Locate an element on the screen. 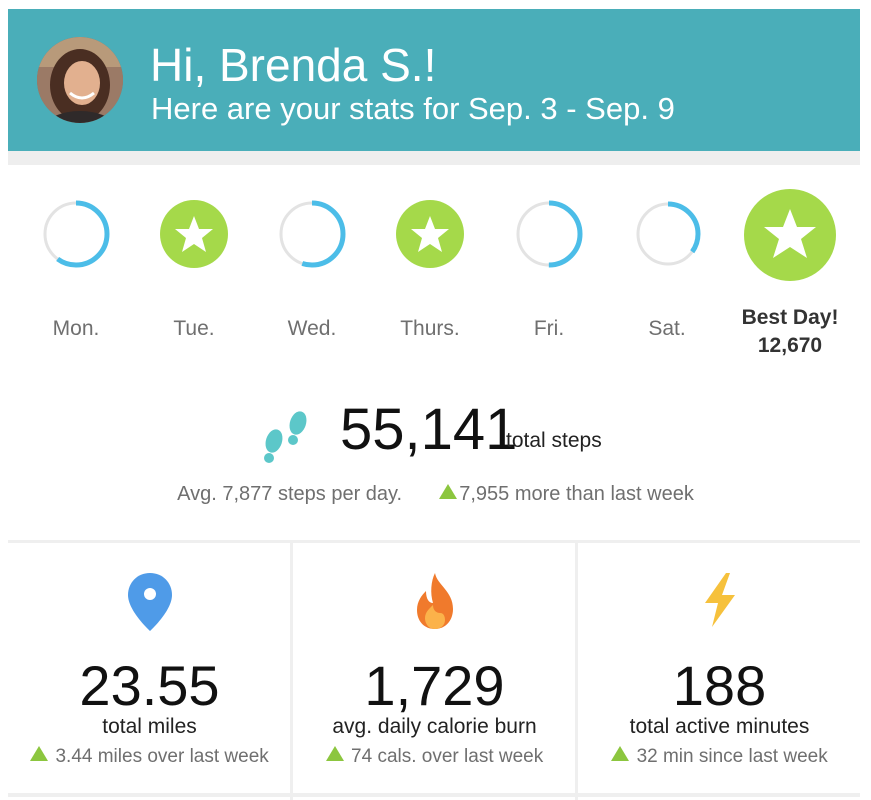  average-steps: Avg. 7,877 steps per day. is located at coordinates (290, 494).